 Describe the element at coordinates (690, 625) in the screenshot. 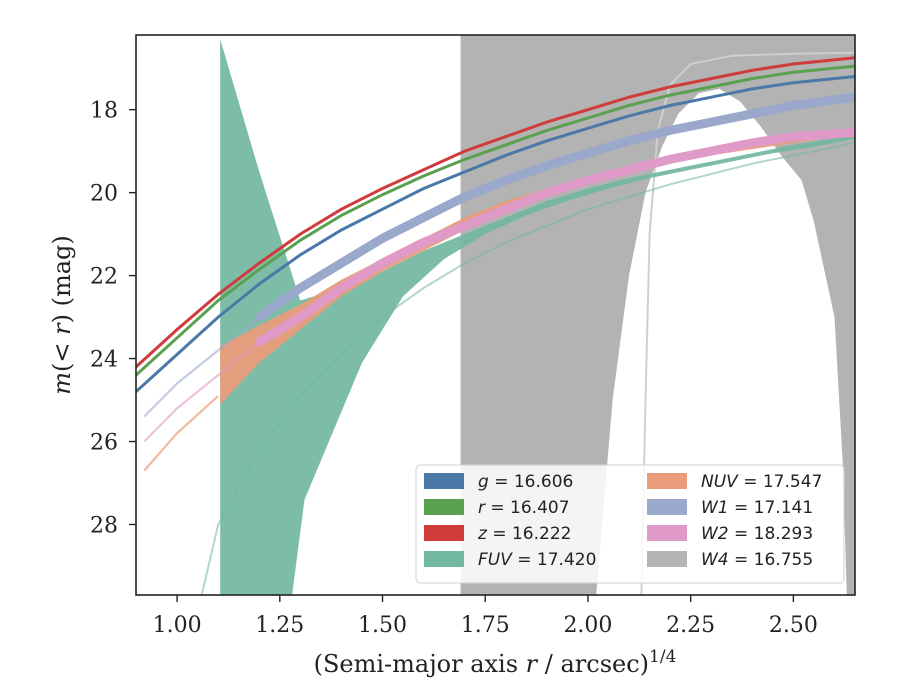

I see `x-tick-label: 2.25` at that location.